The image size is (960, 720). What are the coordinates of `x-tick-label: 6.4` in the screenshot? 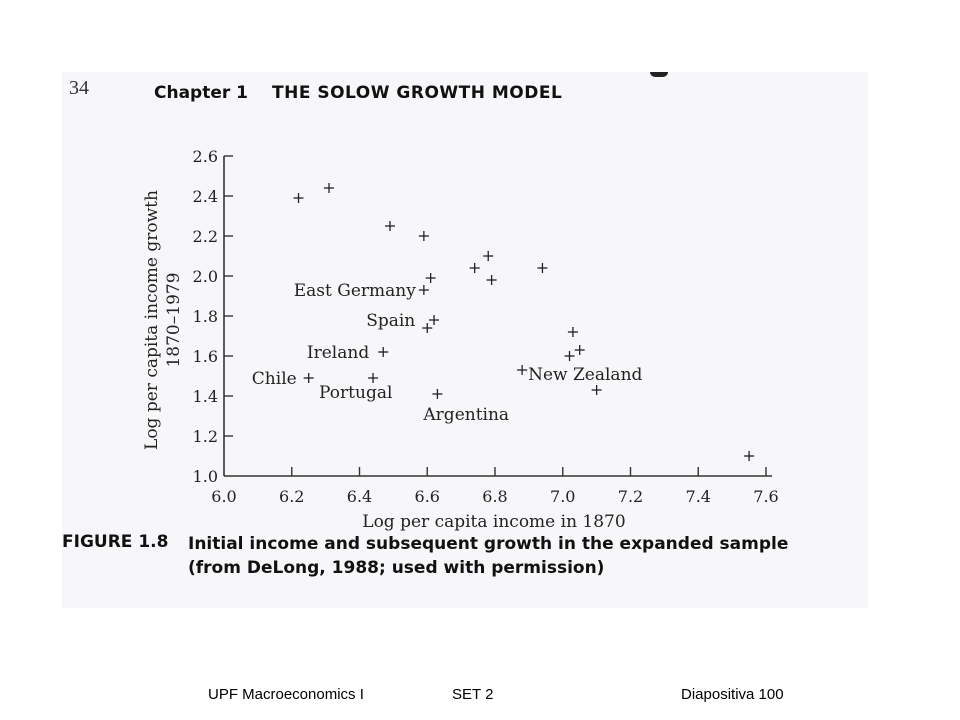 It's located at (359, 496).